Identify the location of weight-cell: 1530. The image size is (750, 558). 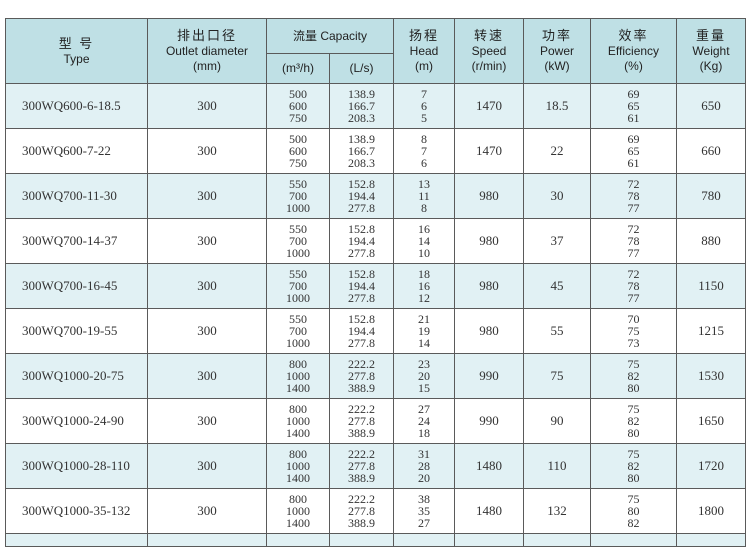
(711, 376).